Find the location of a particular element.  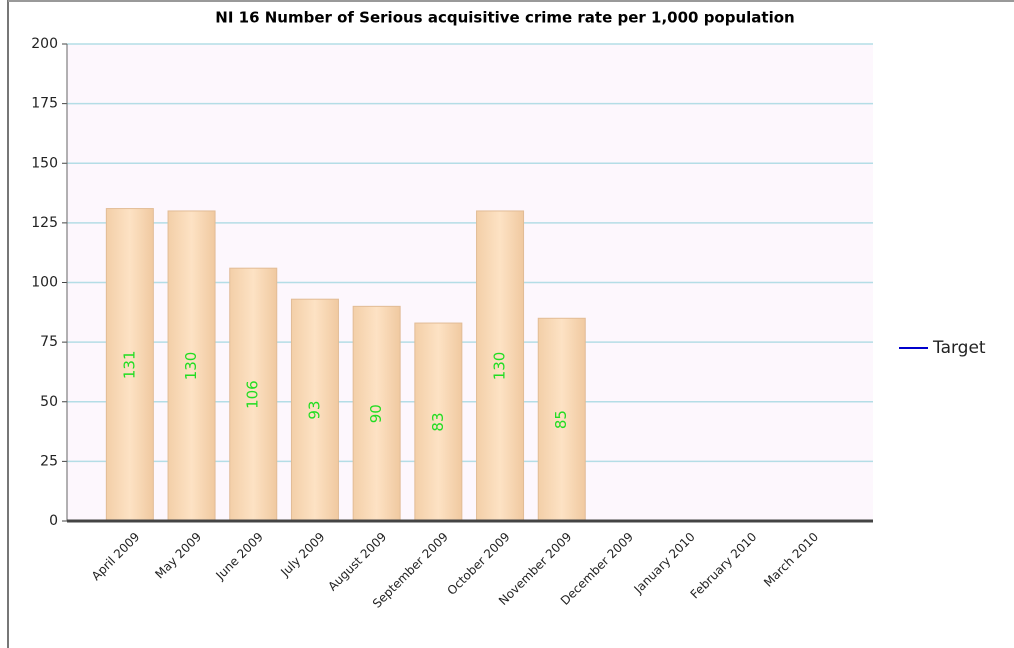

y-tick-label: 50 is located at coordinates (49, 402).